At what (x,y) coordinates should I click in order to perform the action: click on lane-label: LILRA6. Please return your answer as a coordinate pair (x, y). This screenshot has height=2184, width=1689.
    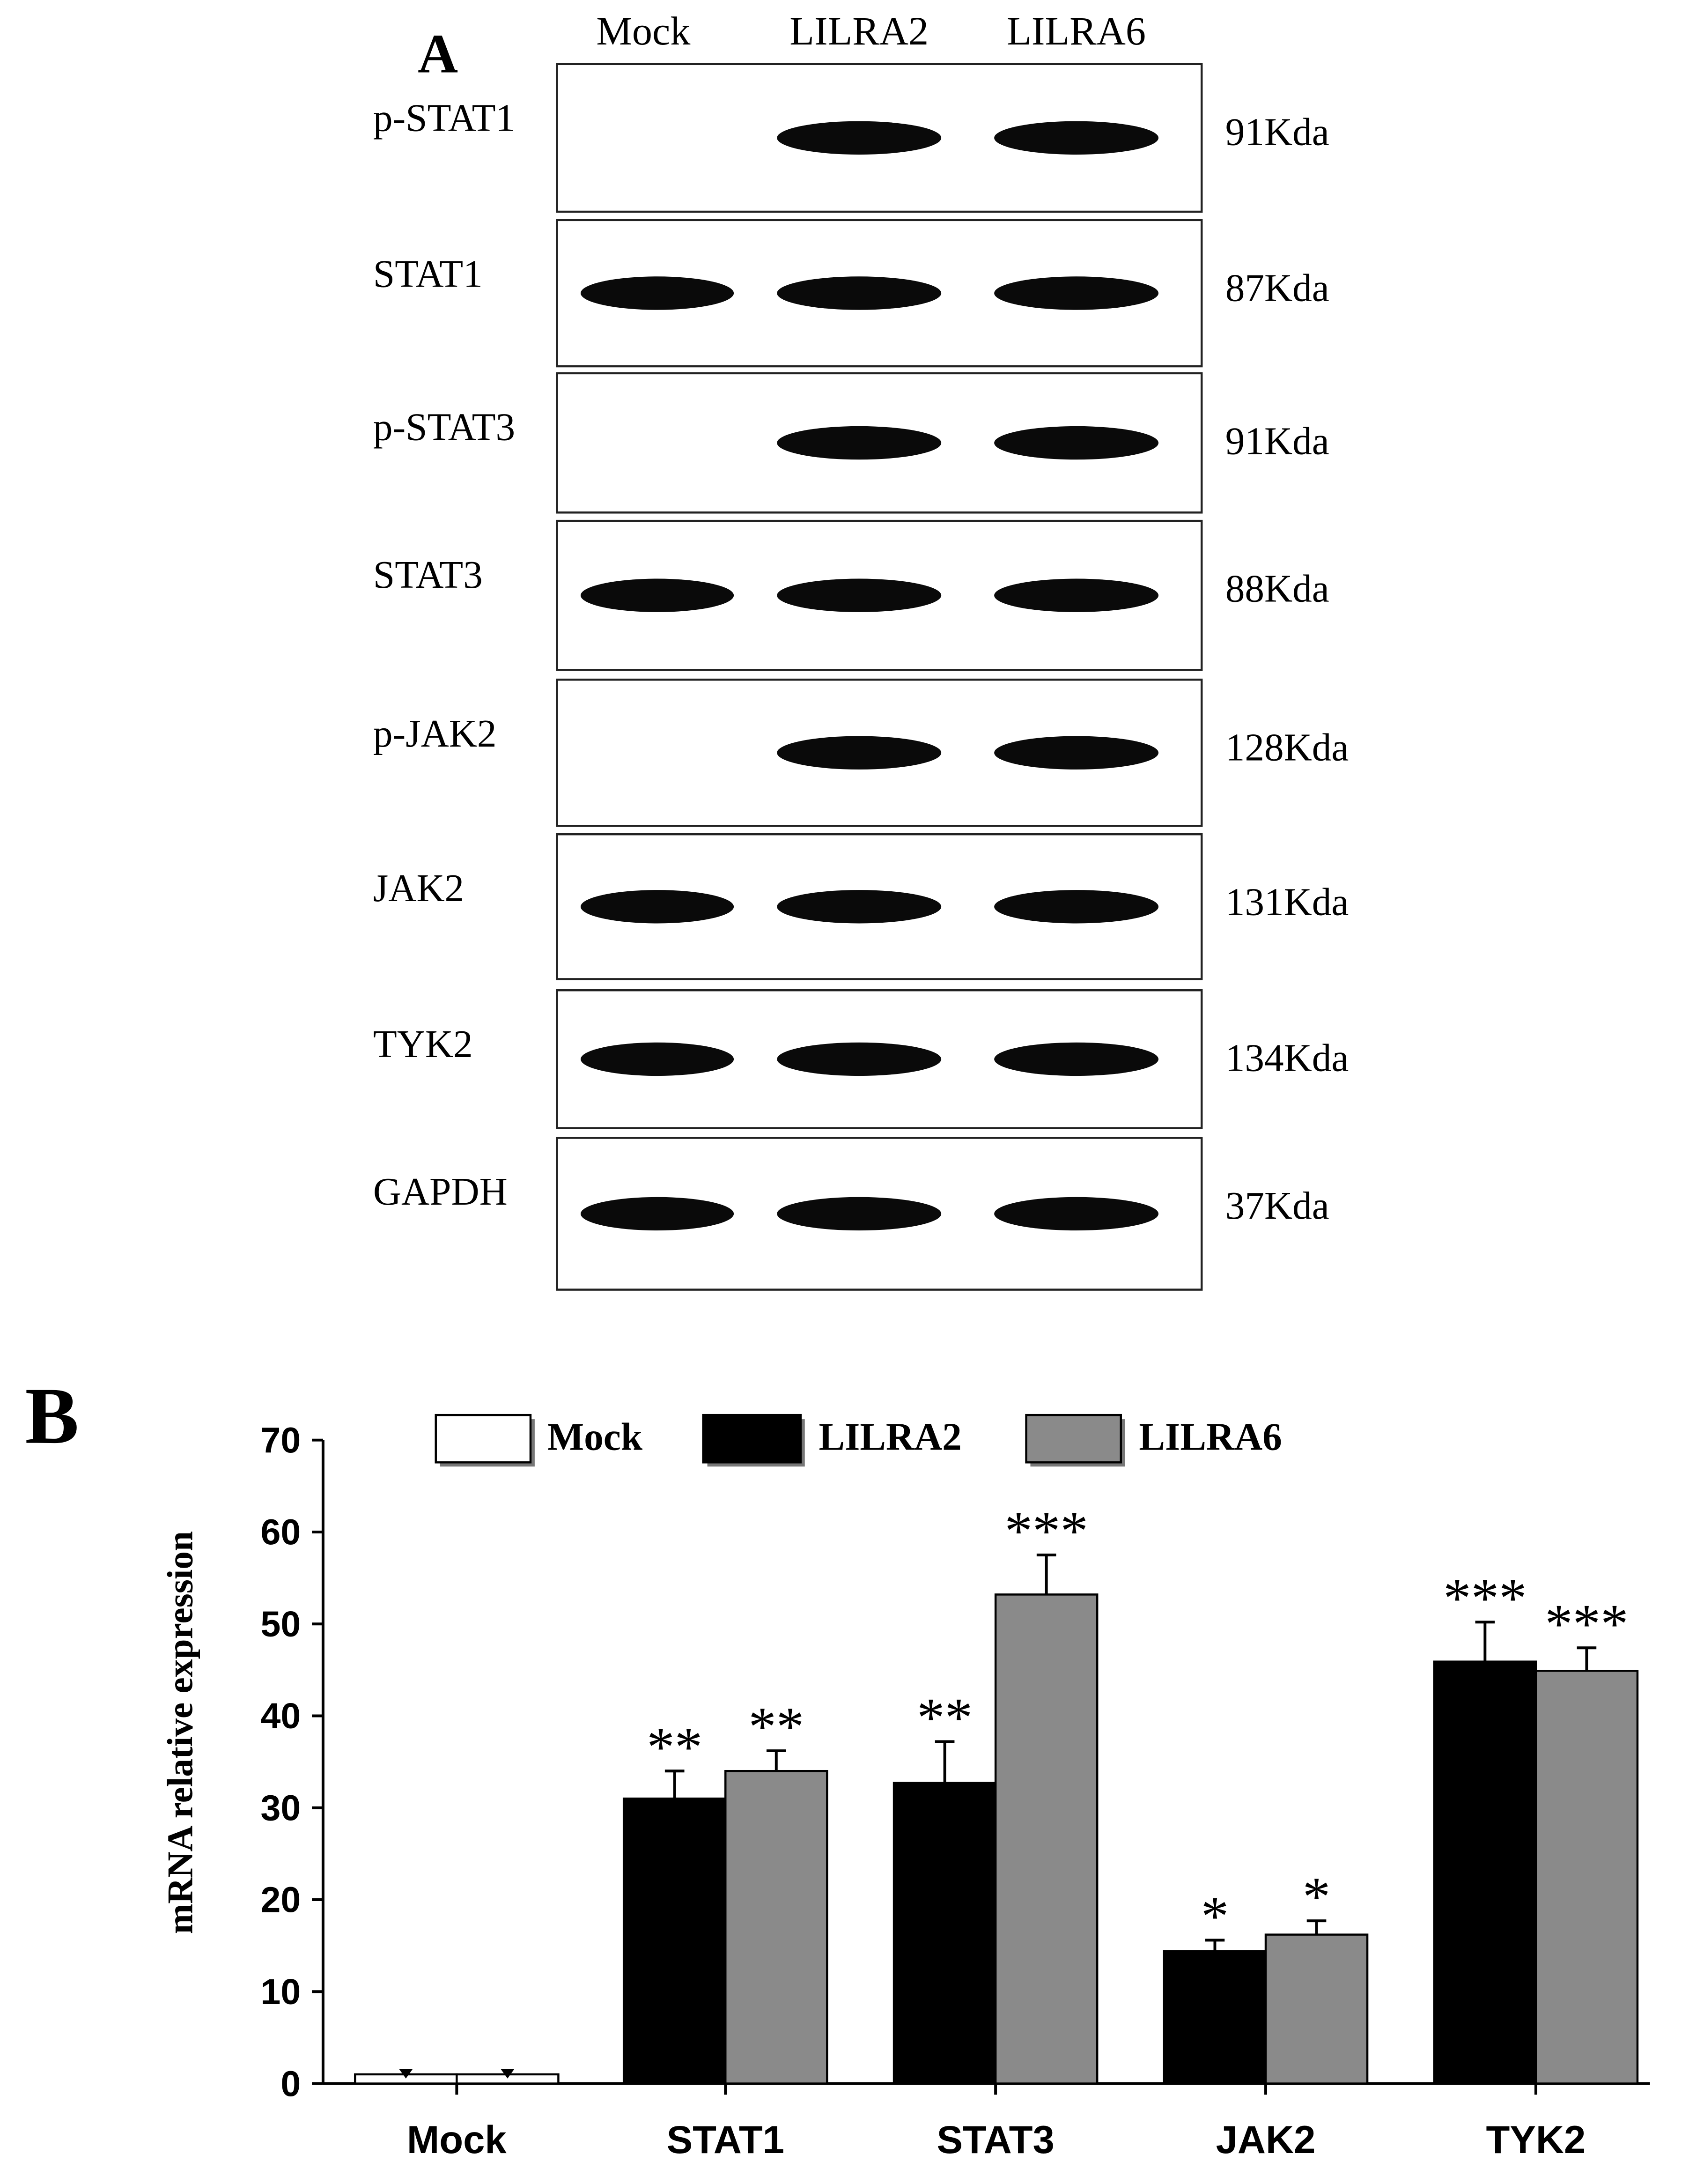
    Looking at the image, I should click on (1076, 31).